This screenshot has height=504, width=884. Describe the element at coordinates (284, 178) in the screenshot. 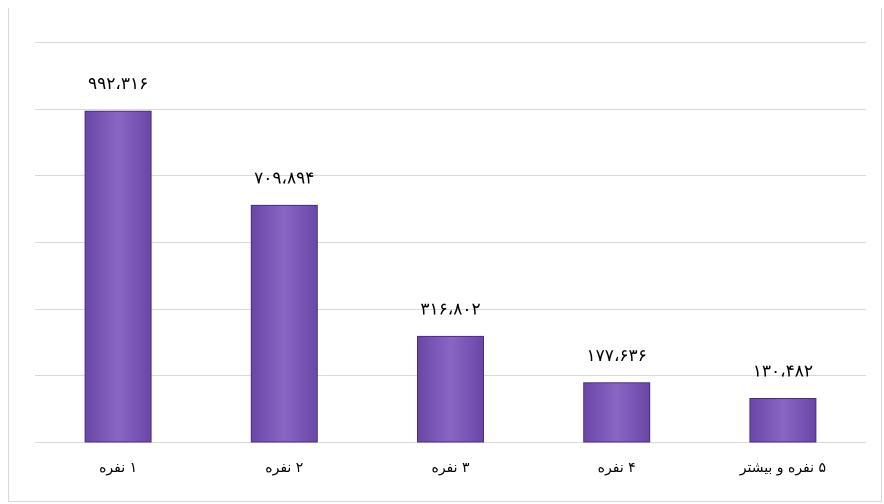

I see `data-label-2: ۷۰۹،۸۹۴` at that location.